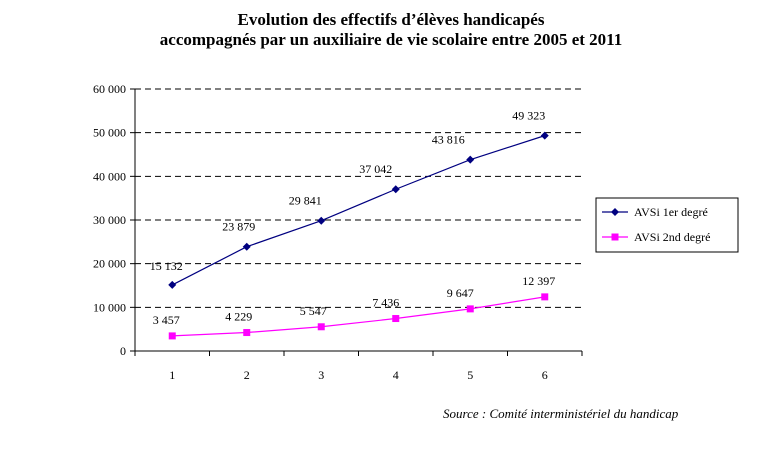 This screenshot has height=451, width=782. What do you see at coordinates (109, 220) in the screenshot?
I see `y-tick-label: 30 000` at bounding box center [109, 220].